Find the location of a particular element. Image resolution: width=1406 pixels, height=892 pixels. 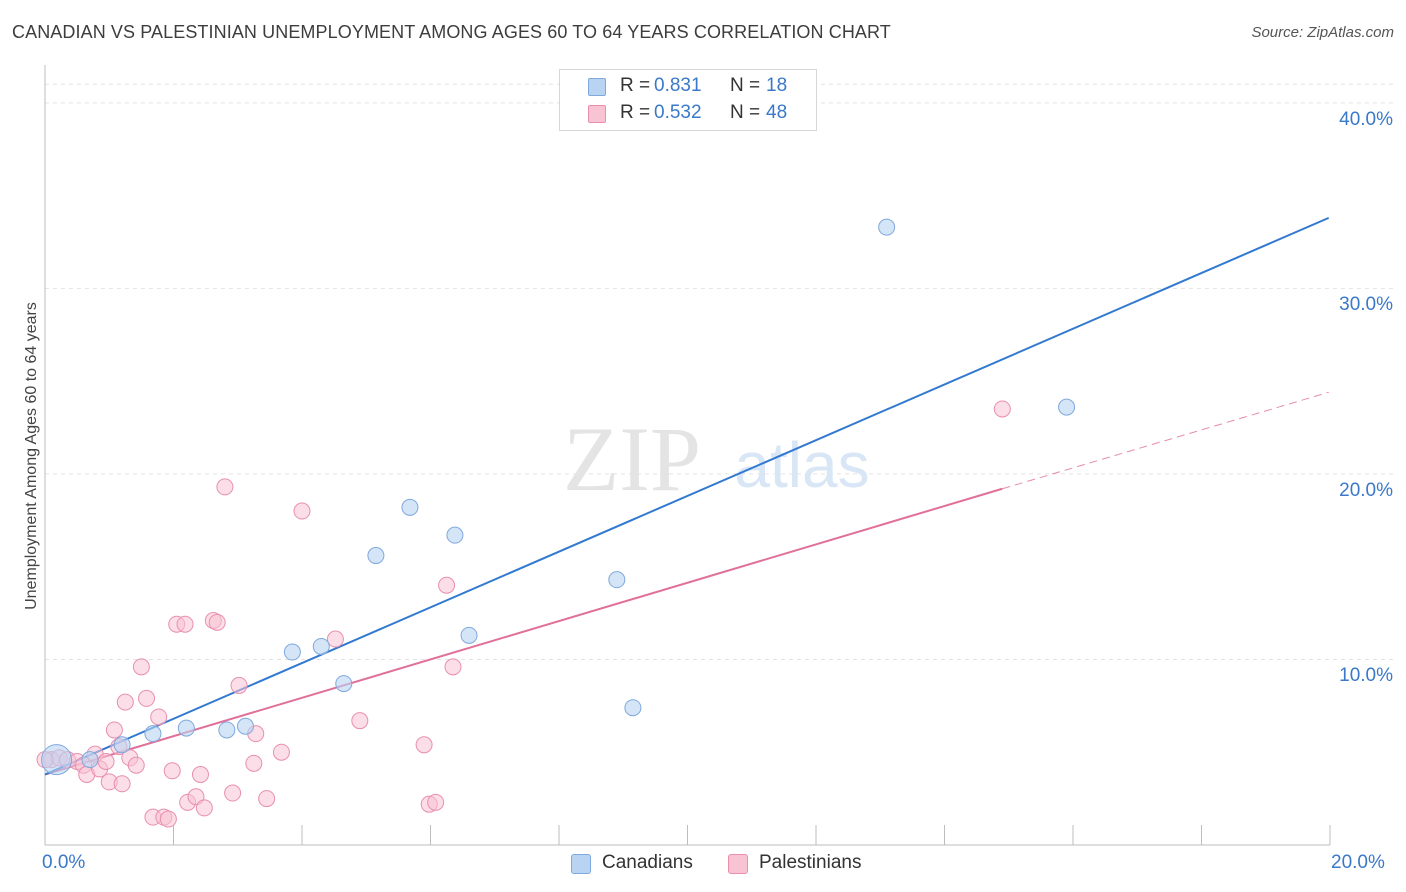

watermark: ZIP atlas is located at coordinates (716, 459).